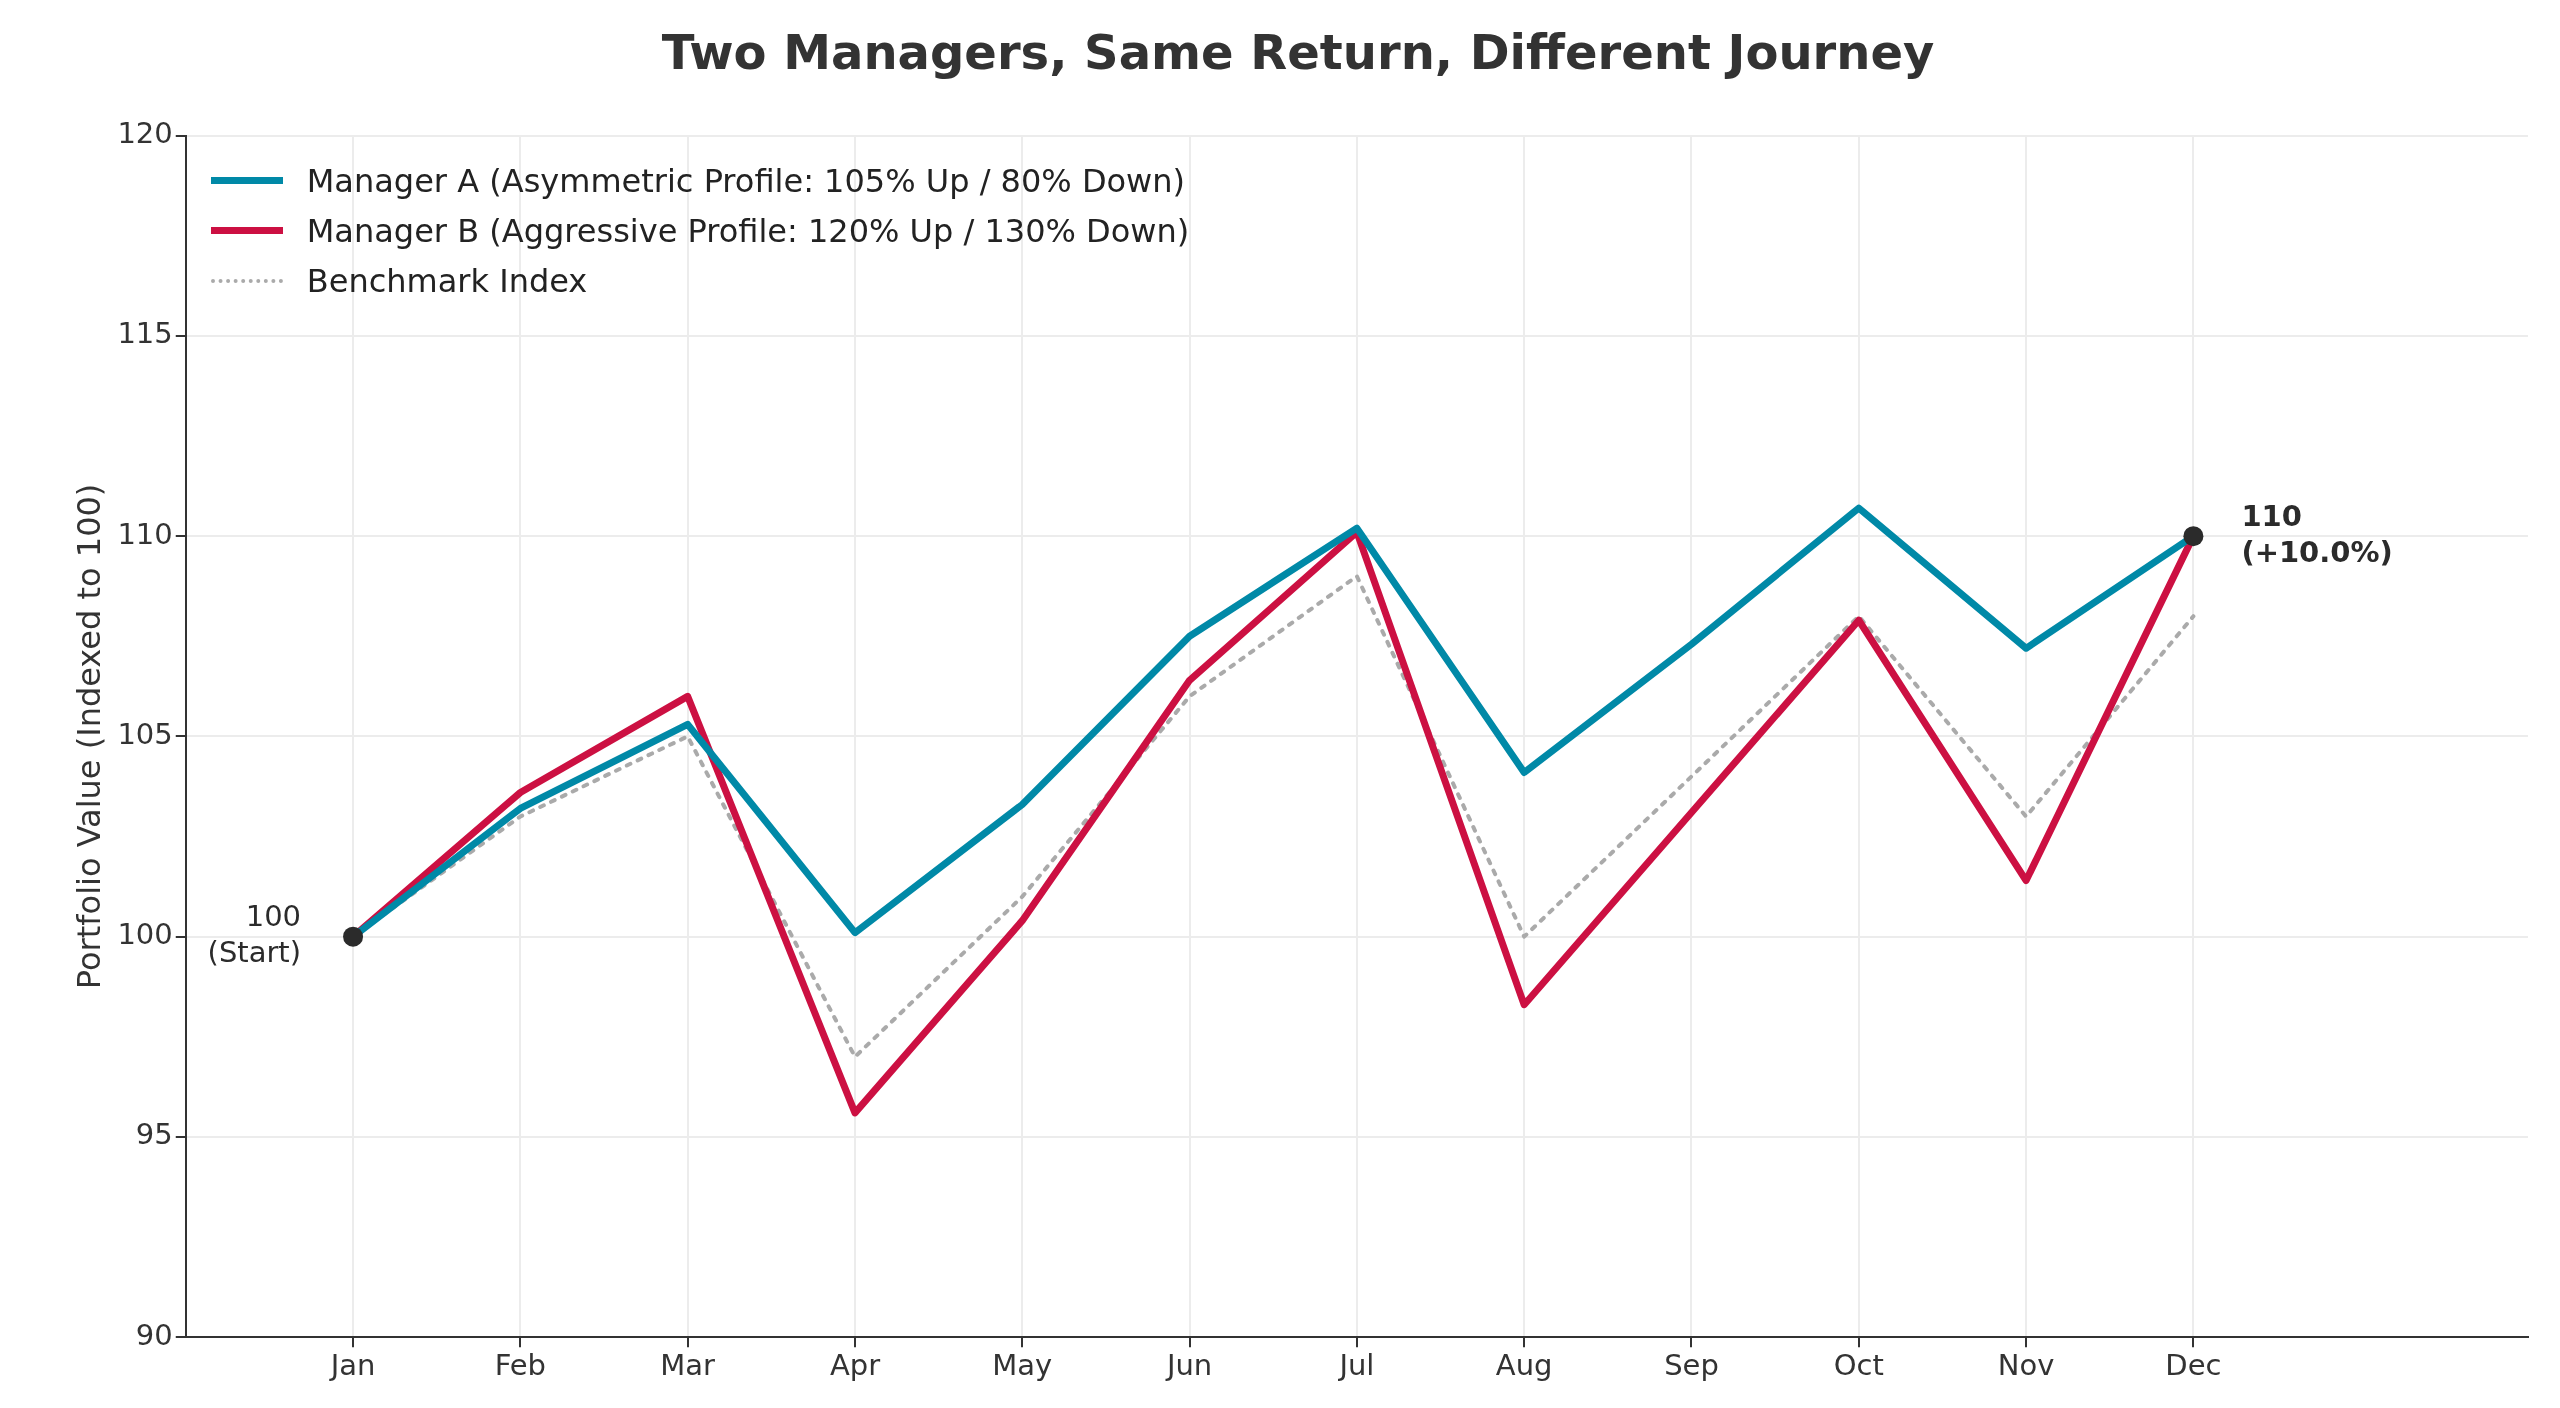 The height and width of the screenshot is (1408, 2560). Describe the element at coordinates (1022, 1365) in the screenshot. I see `x-tick-label: May` at that location.